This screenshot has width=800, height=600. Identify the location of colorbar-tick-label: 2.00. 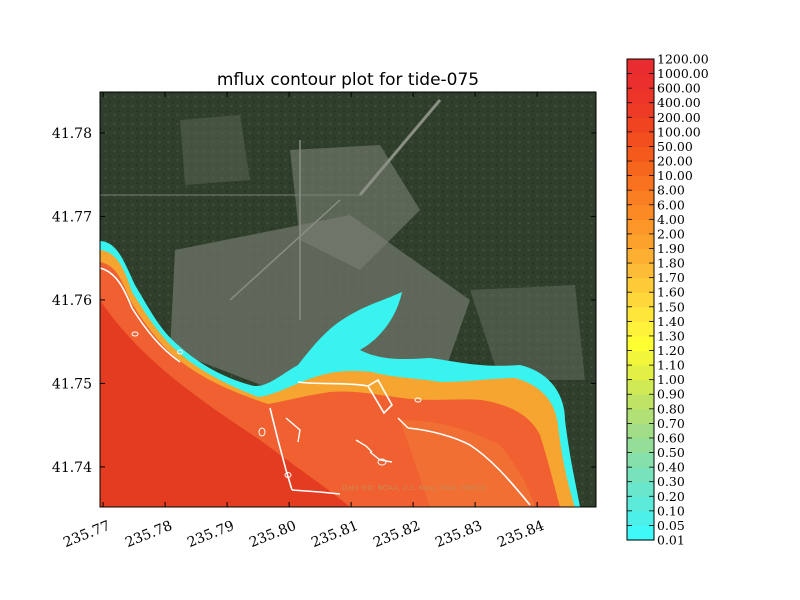
(671, 233).